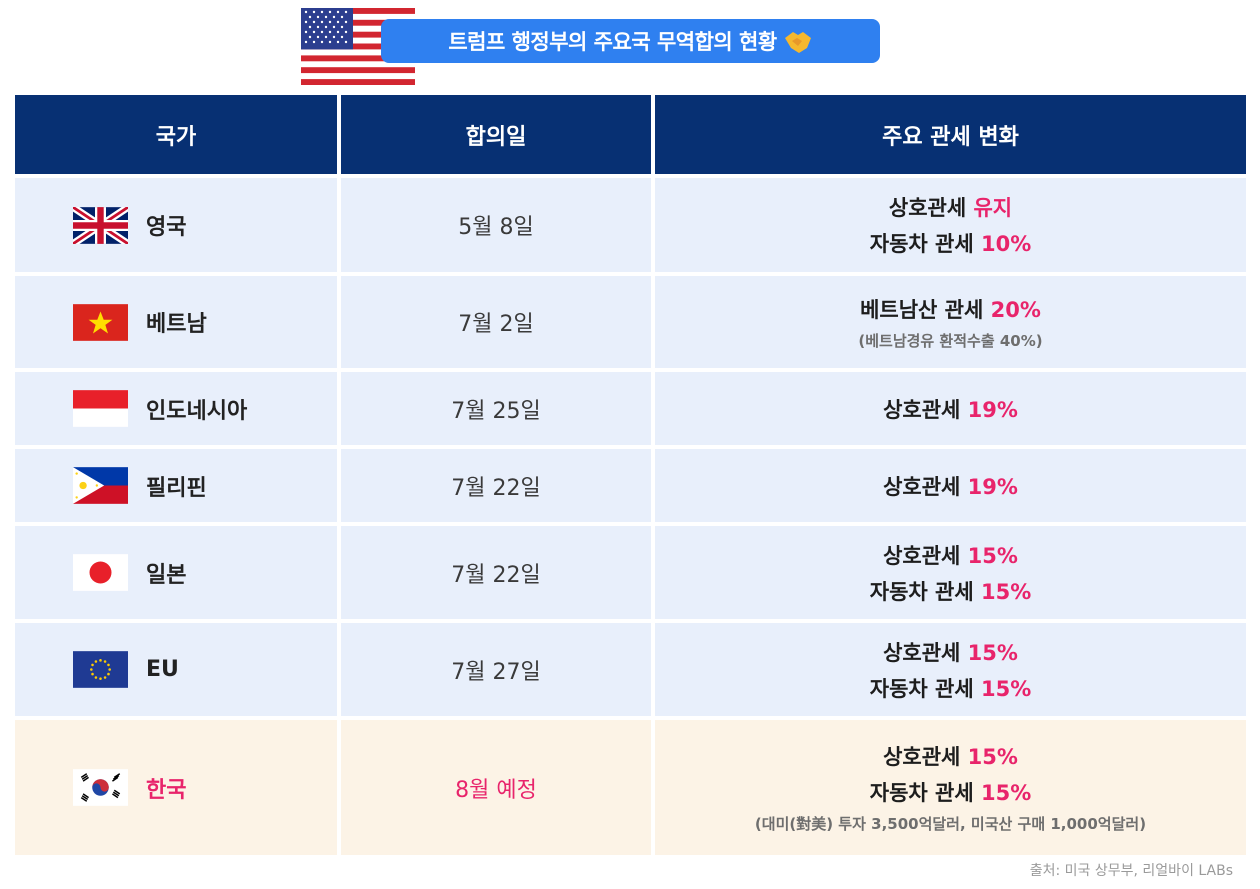 This screenshot has width=1260, height=889. I want to click on date-cell: 5월 8일, so click(496, 225).